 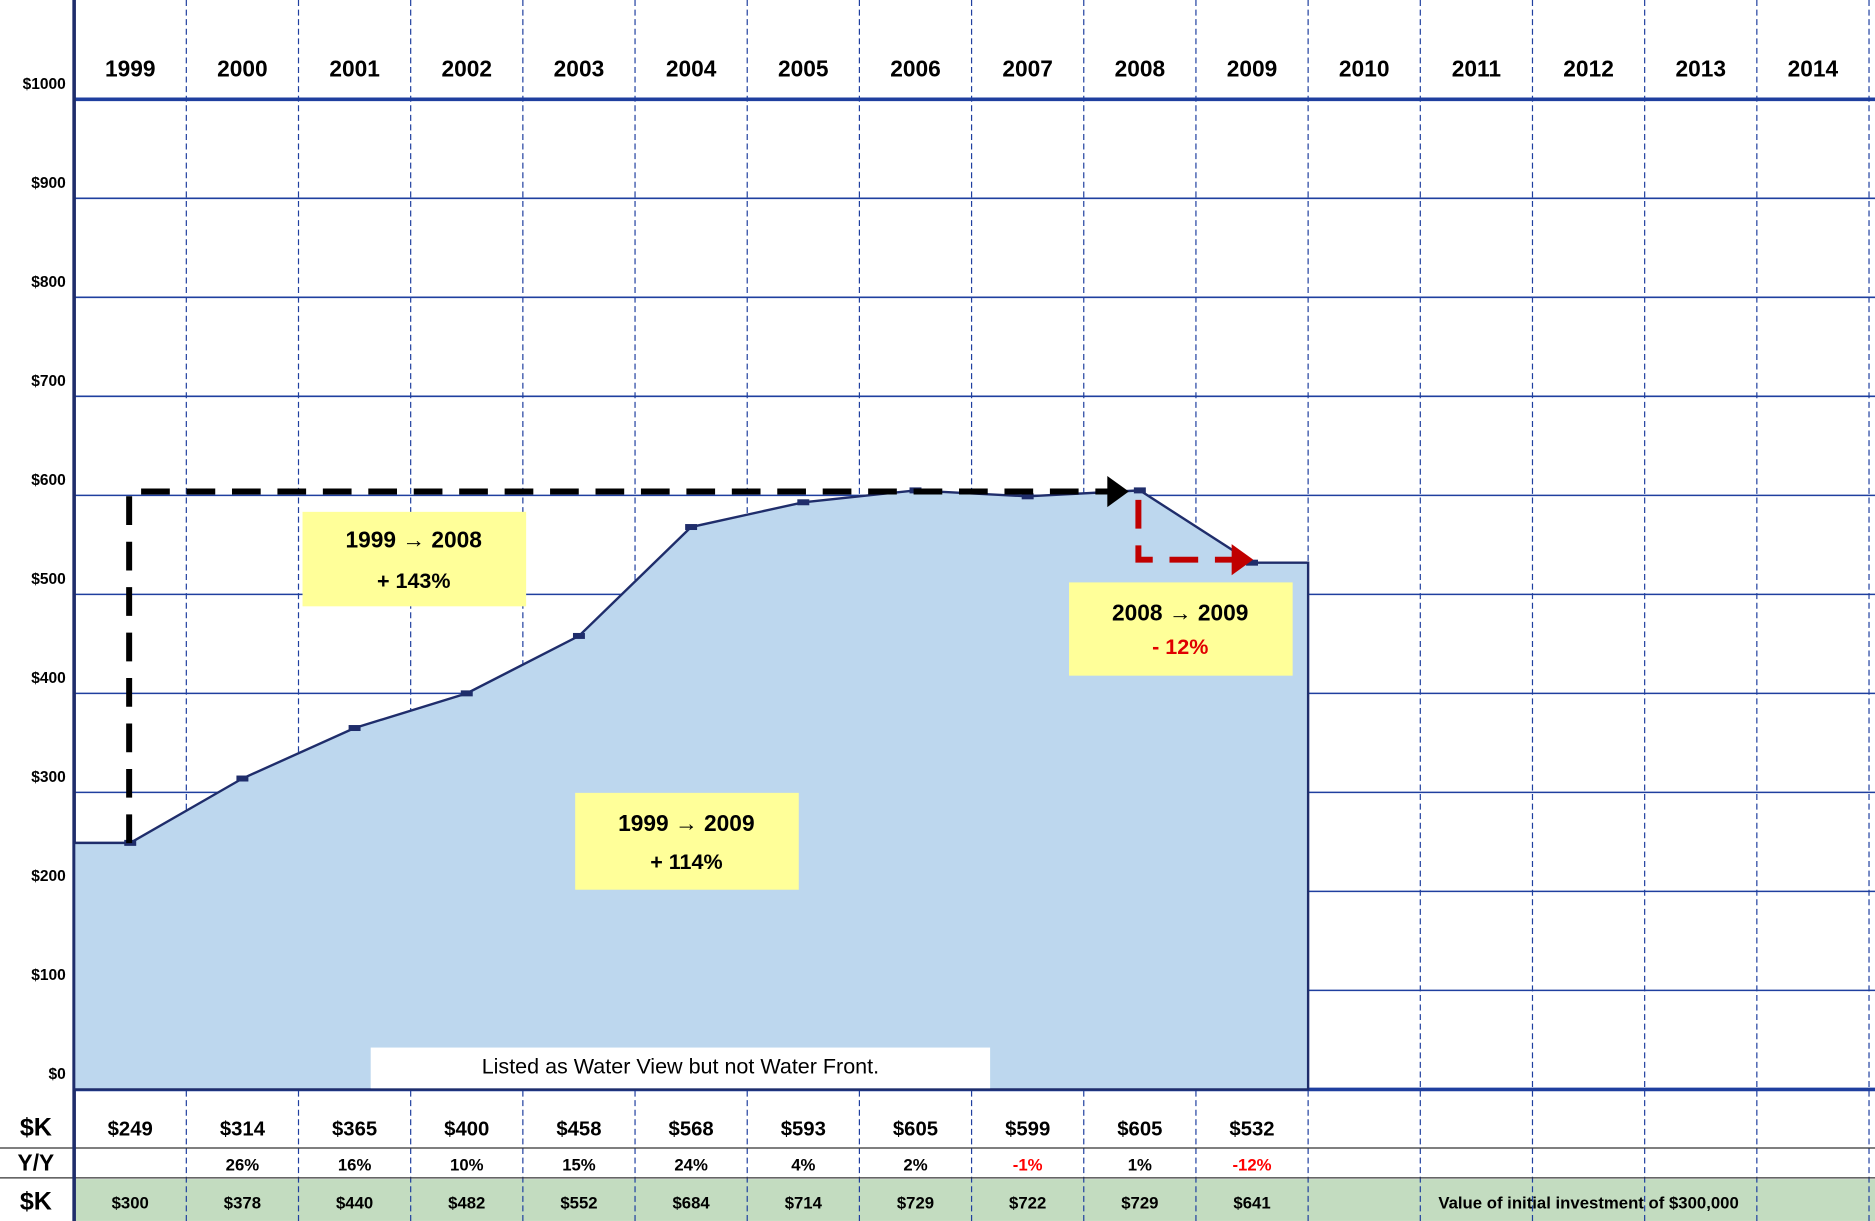 I want to click on annotation-title: 1999 → 2009, so click(x=686, y=823).